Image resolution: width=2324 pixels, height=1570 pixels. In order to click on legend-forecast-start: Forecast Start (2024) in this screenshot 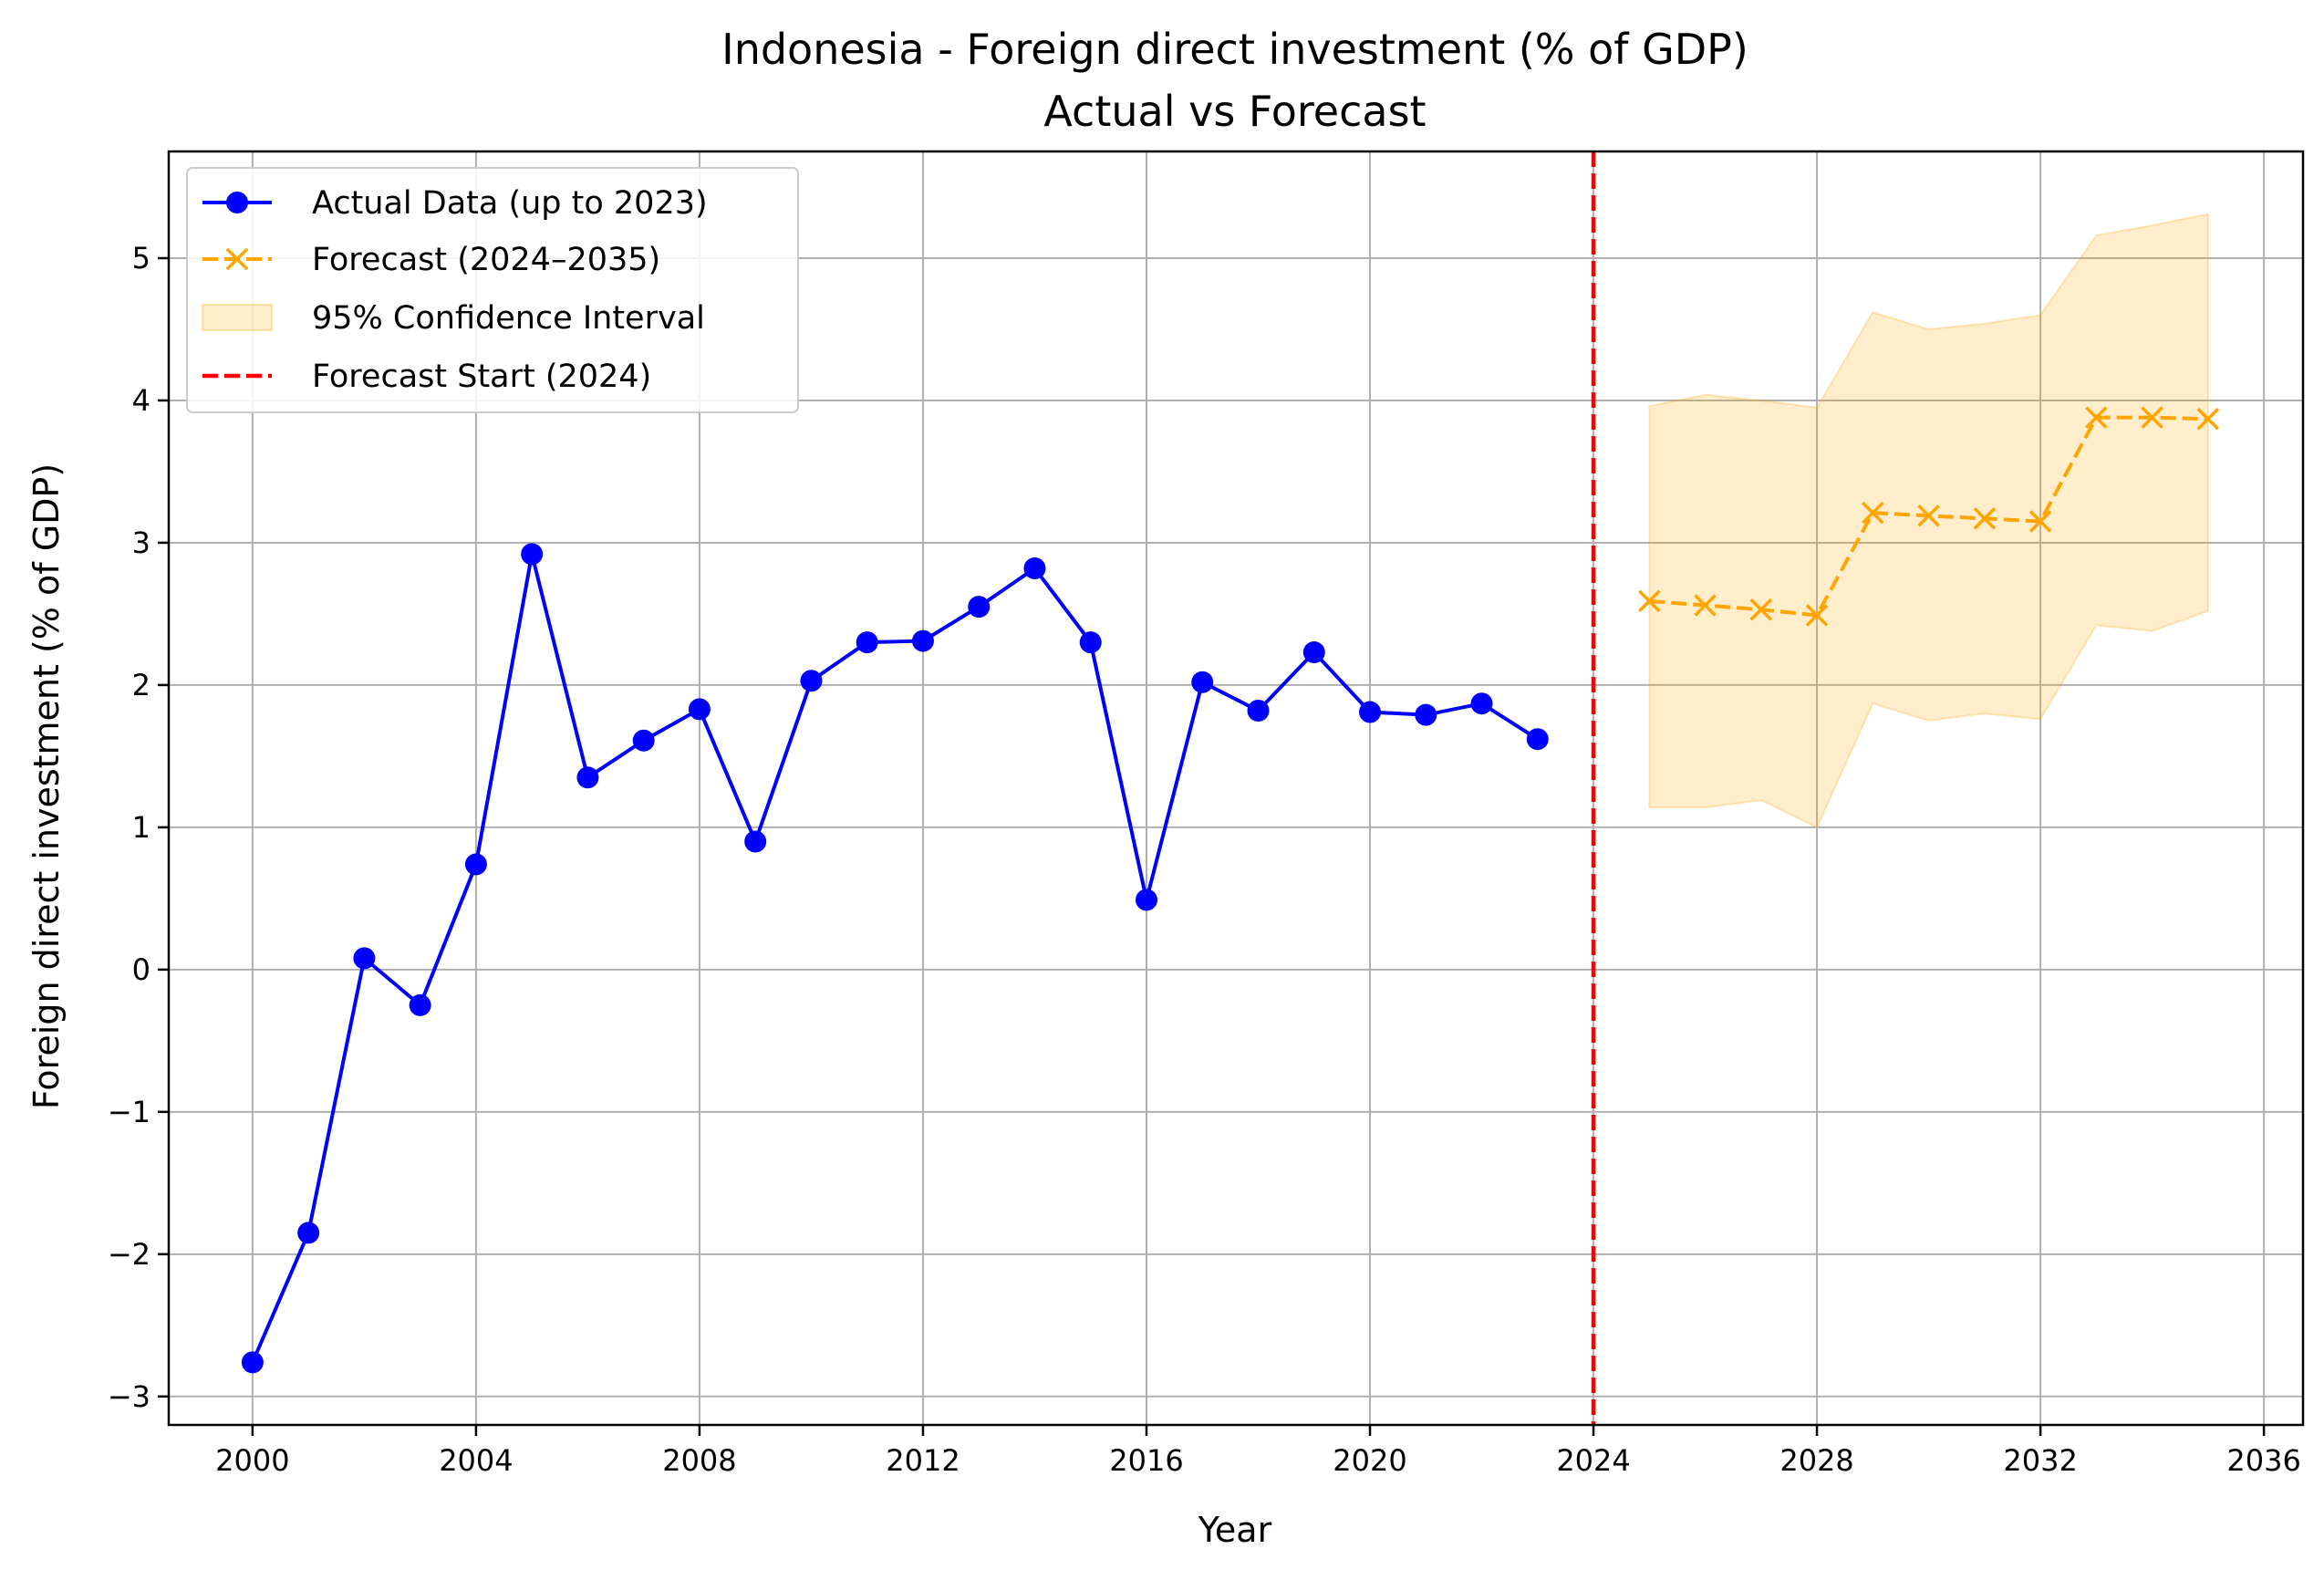, I will do `click(427, 377)`.